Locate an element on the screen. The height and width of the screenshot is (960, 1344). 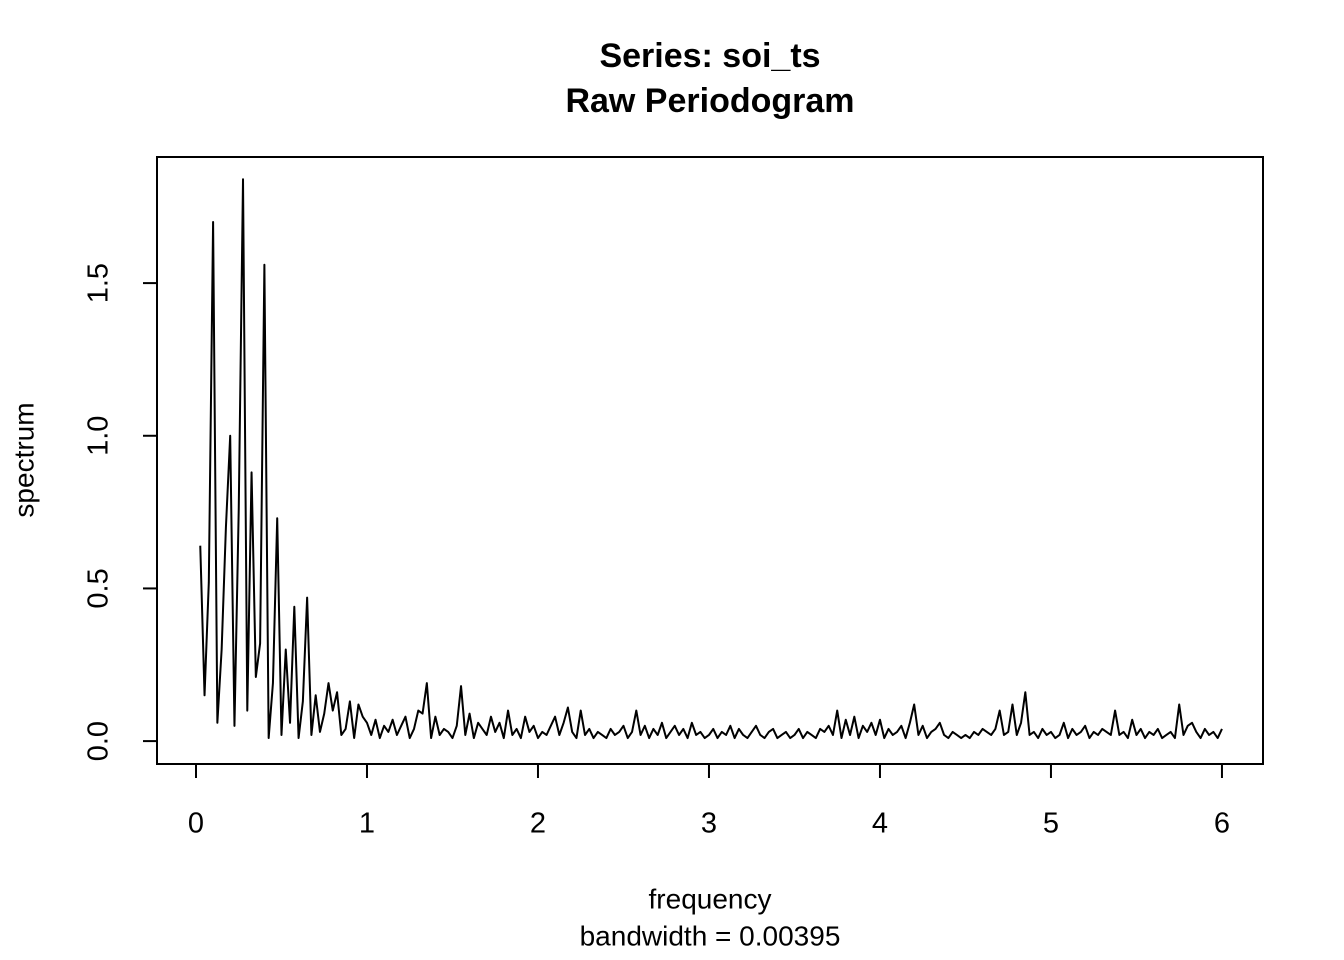
x-tick-label: 3 is located at coordinates (709, 824).